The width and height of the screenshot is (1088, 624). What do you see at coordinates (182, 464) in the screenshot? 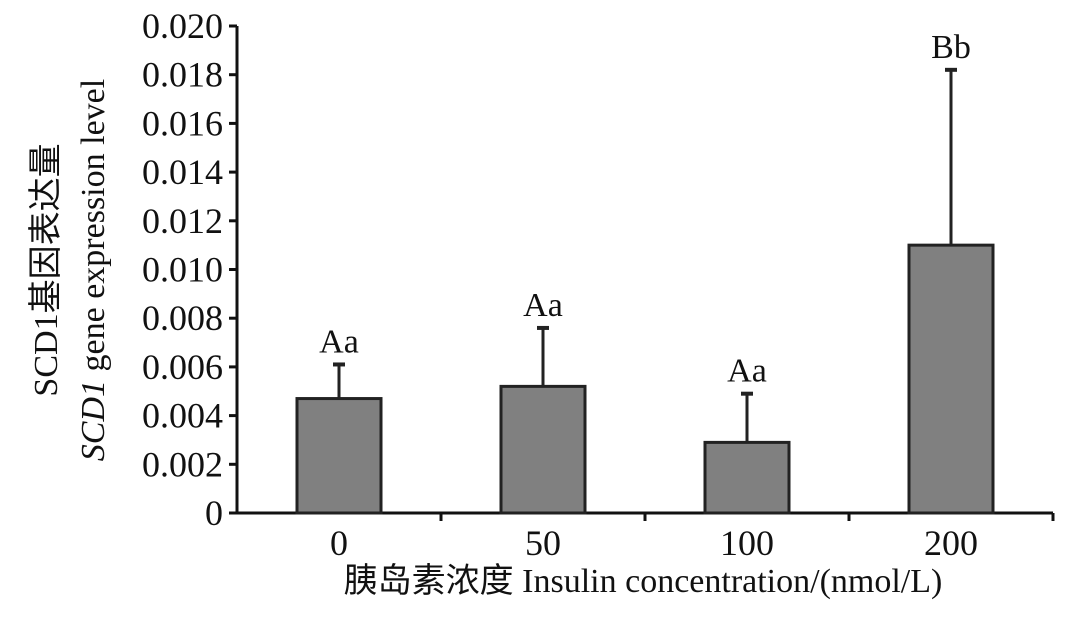
I see `y-tick-label: 0.002` at bounding box center [182, 464].